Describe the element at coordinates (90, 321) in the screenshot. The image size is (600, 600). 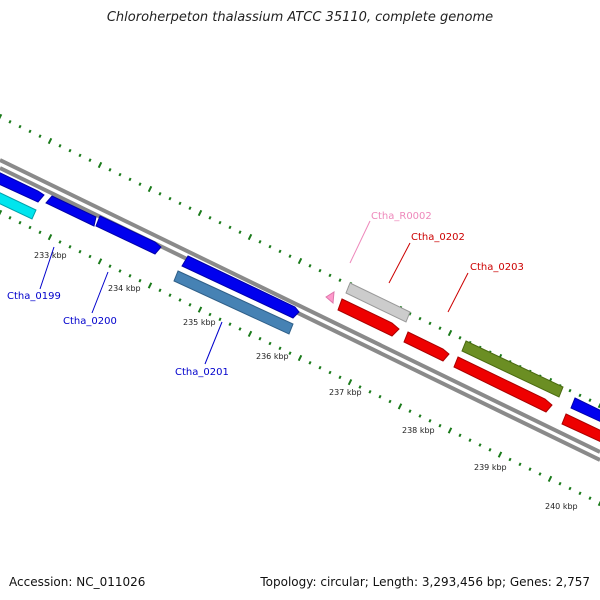
I see `gene-label-ctha-0200: Ctha_0200` at that location.